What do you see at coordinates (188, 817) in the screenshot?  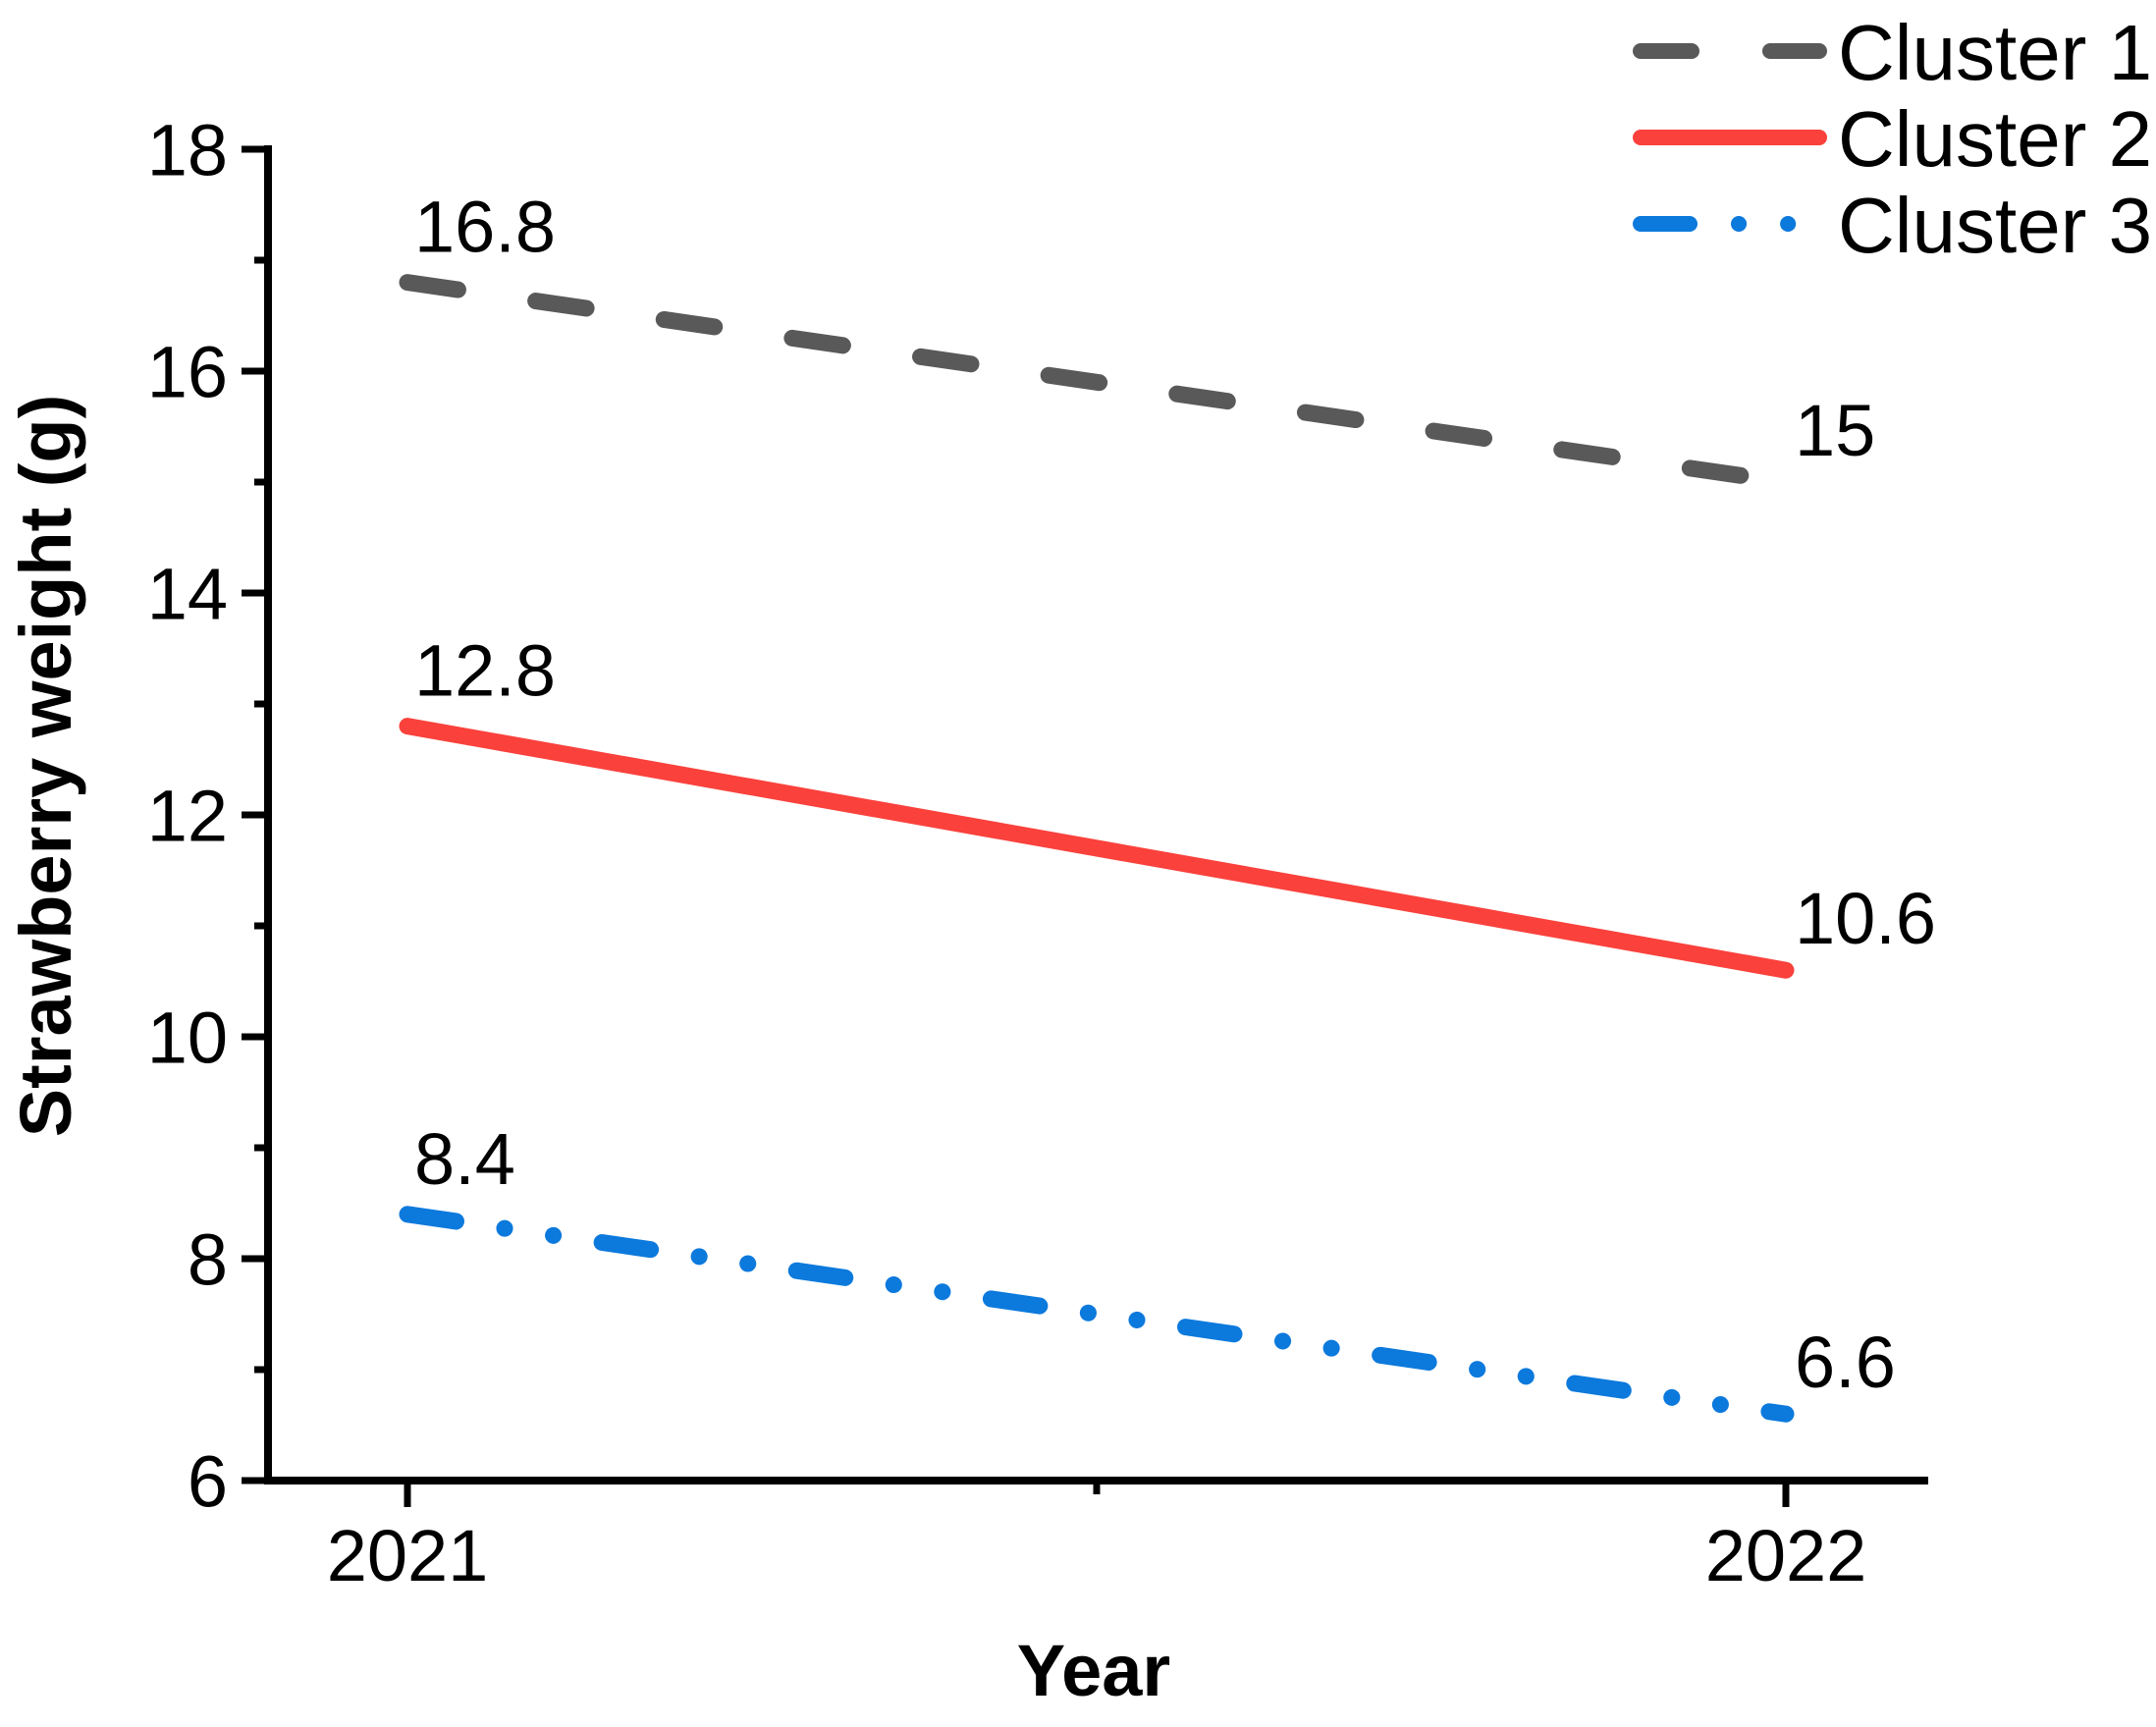 I see `y-tick-label: 12` at bounding box center [188, 817].